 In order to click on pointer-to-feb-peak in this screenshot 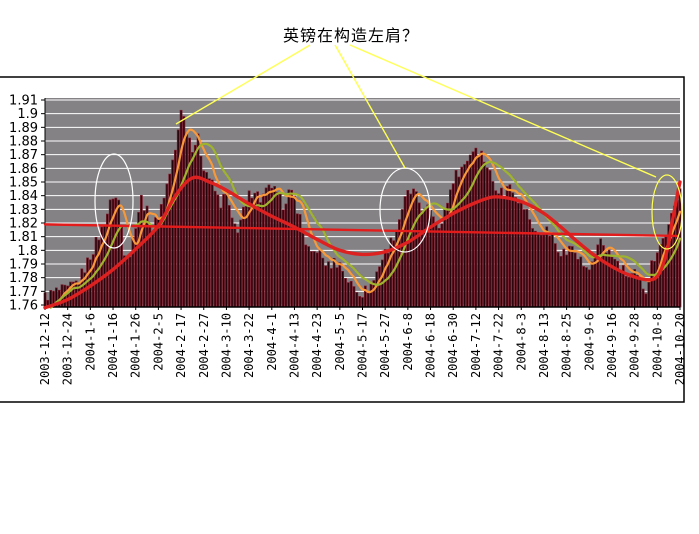, I will do `click(243, 84)`.